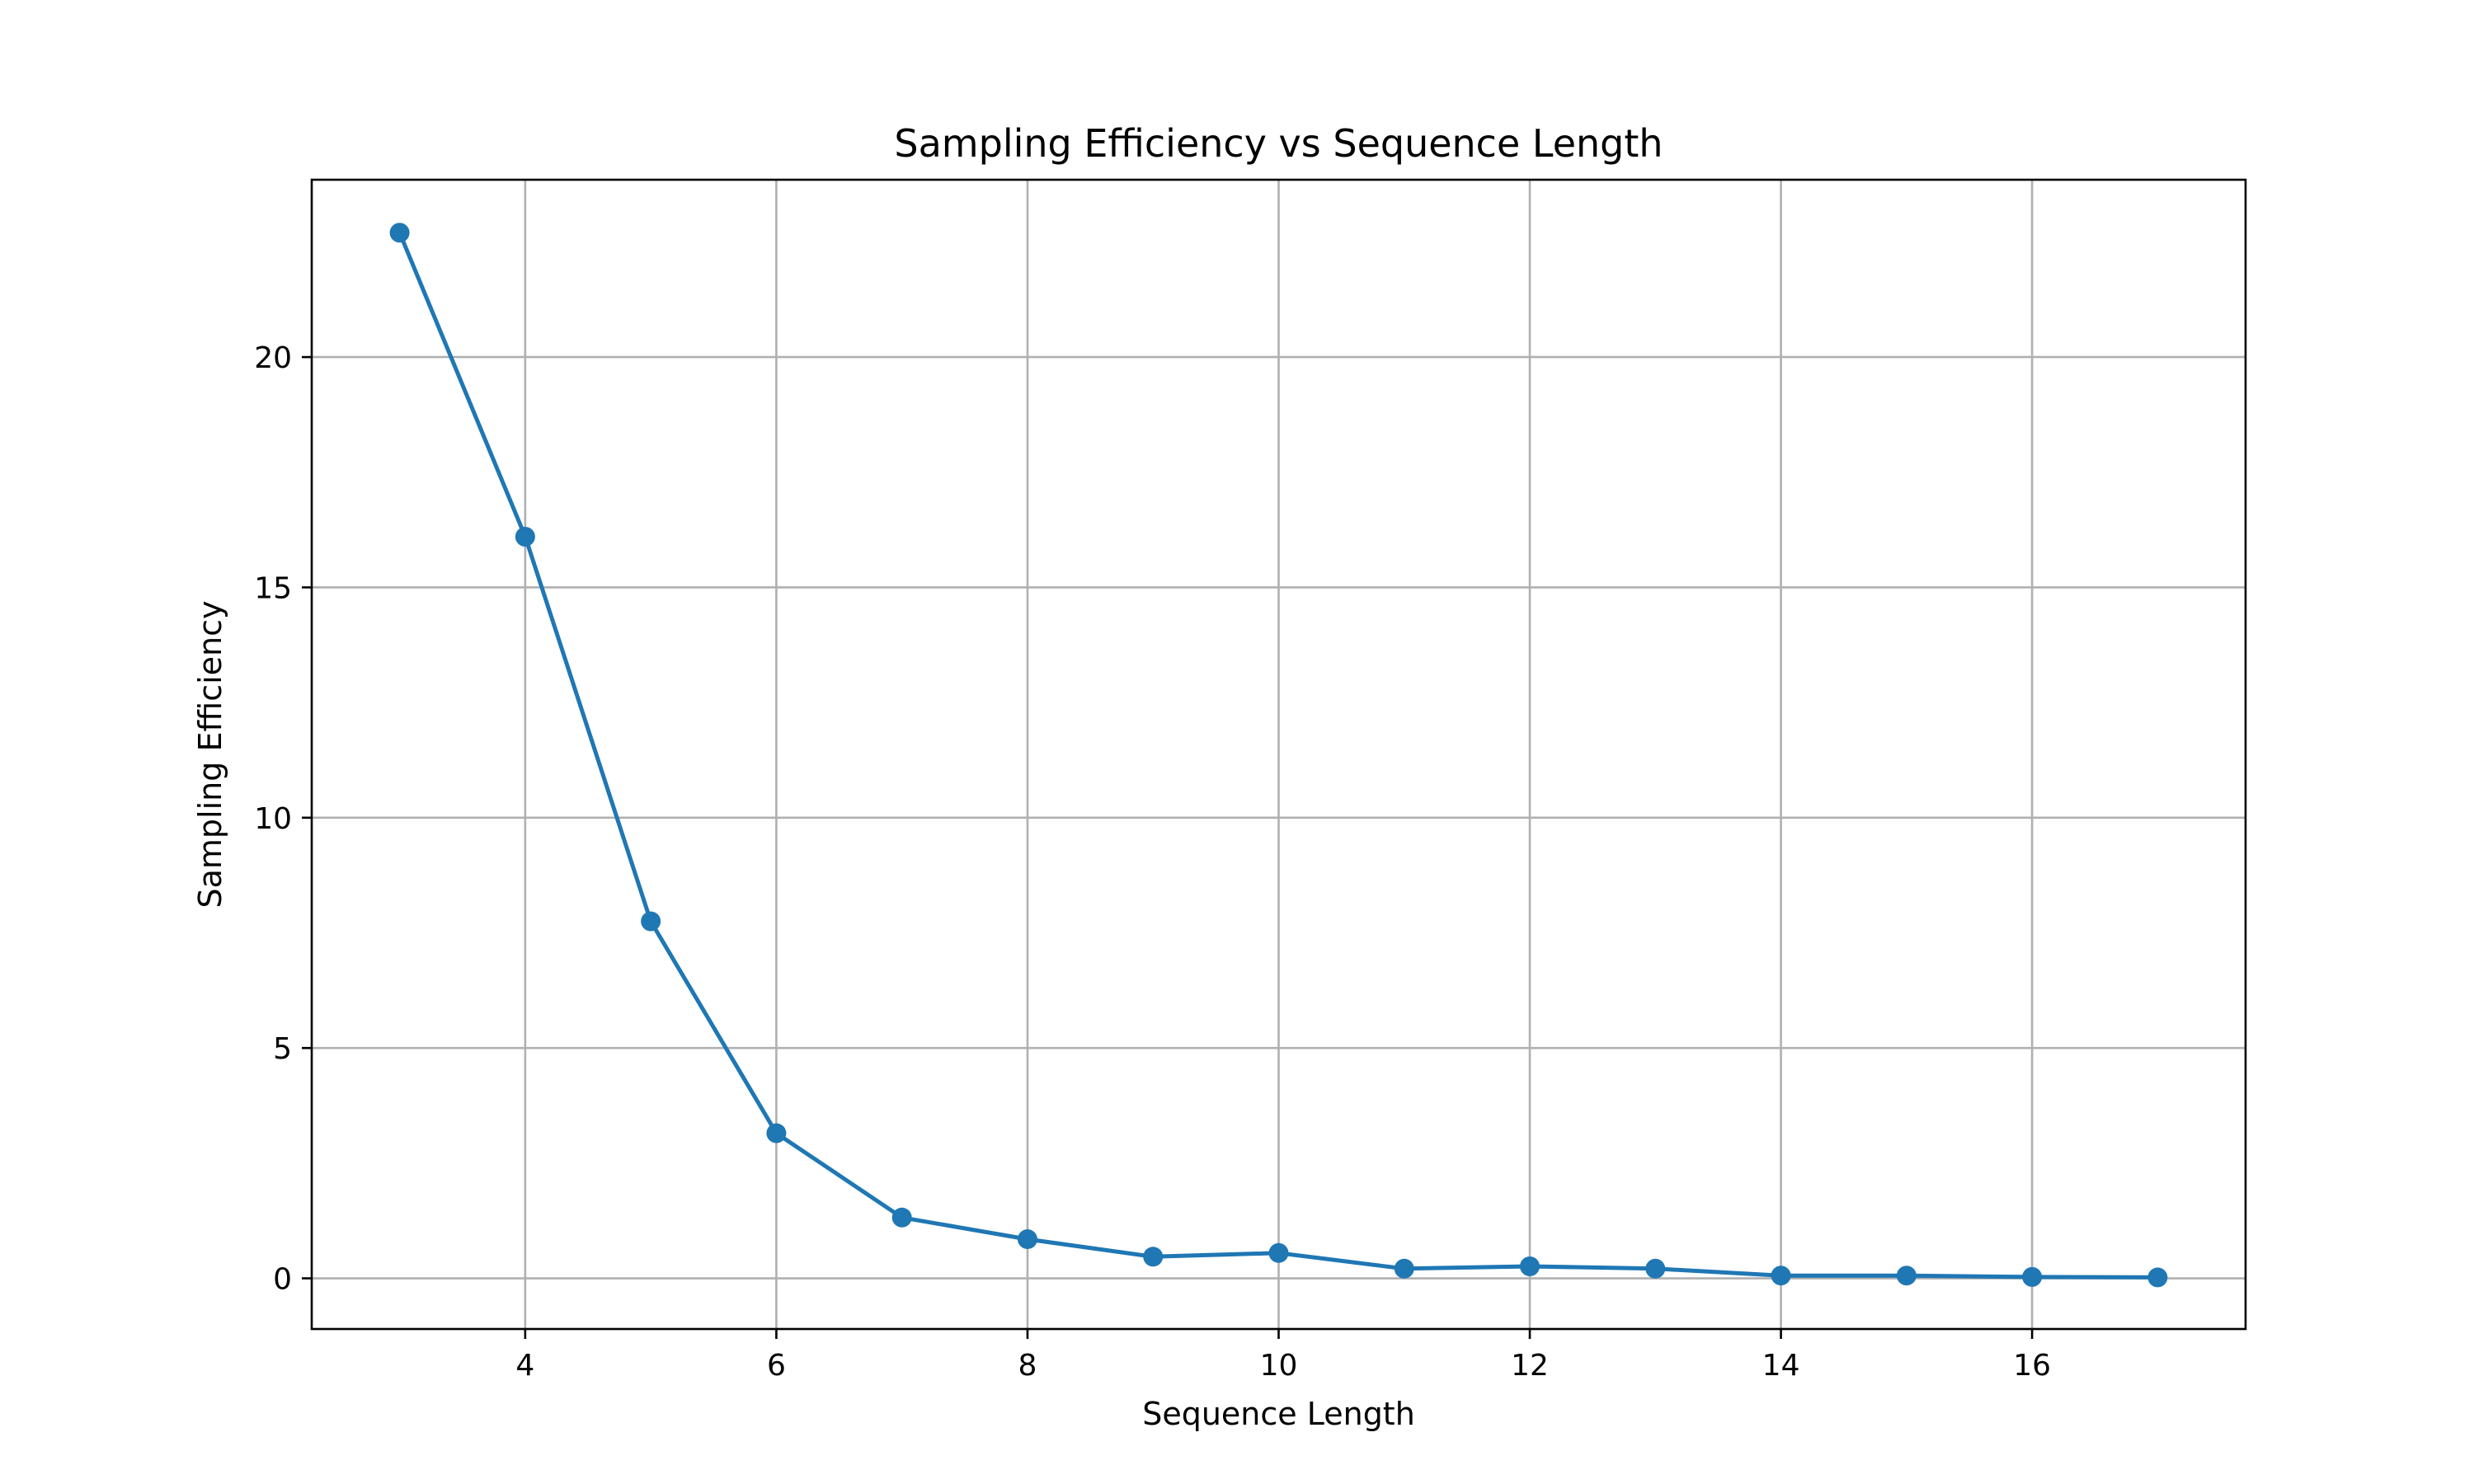 This screenshot has height=1484, width=2474. What do you see at coordinates (273, 588) in the screenshot?
I see `y-tick-label: 15` at bounding box center [273, 588].